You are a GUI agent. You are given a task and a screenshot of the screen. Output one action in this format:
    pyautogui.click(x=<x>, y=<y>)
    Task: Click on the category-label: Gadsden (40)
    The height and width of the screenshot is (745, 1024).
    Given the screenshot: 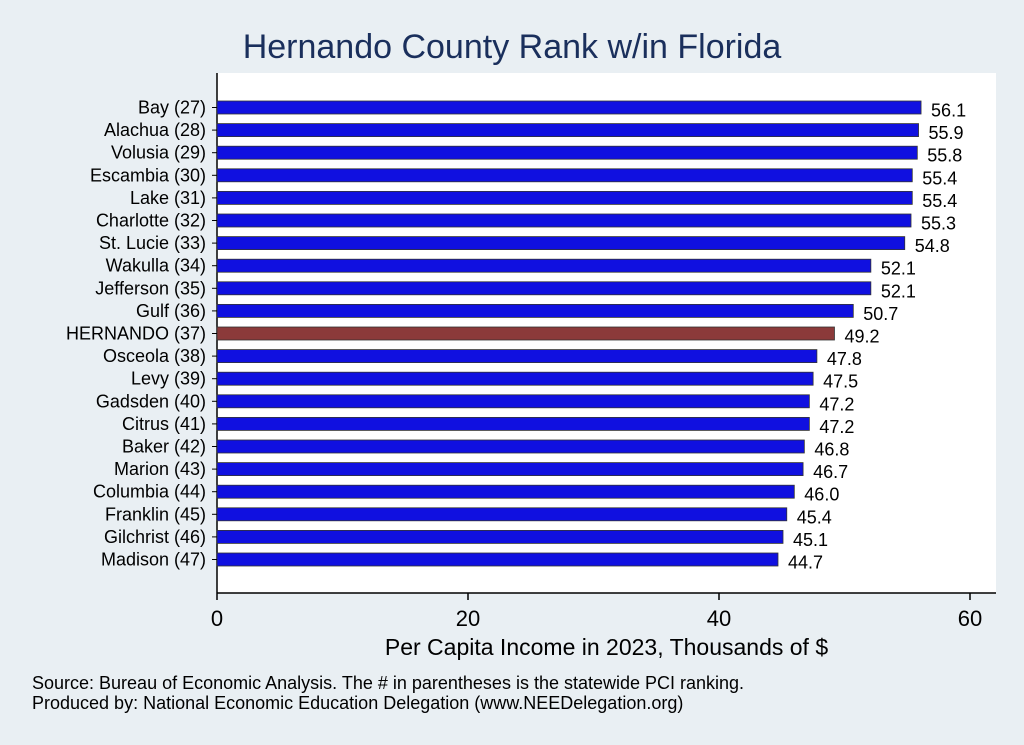 What is the action you would take?
    pyautogui.click(x=151, y=401)
    